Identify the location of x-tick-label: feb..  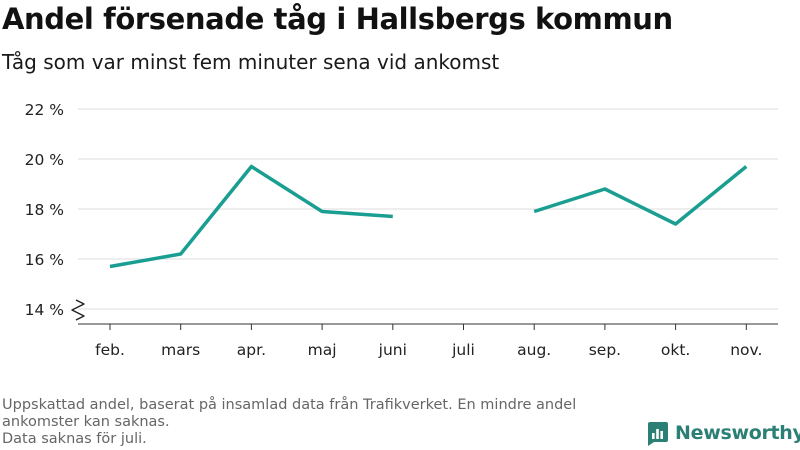
(110, 350).